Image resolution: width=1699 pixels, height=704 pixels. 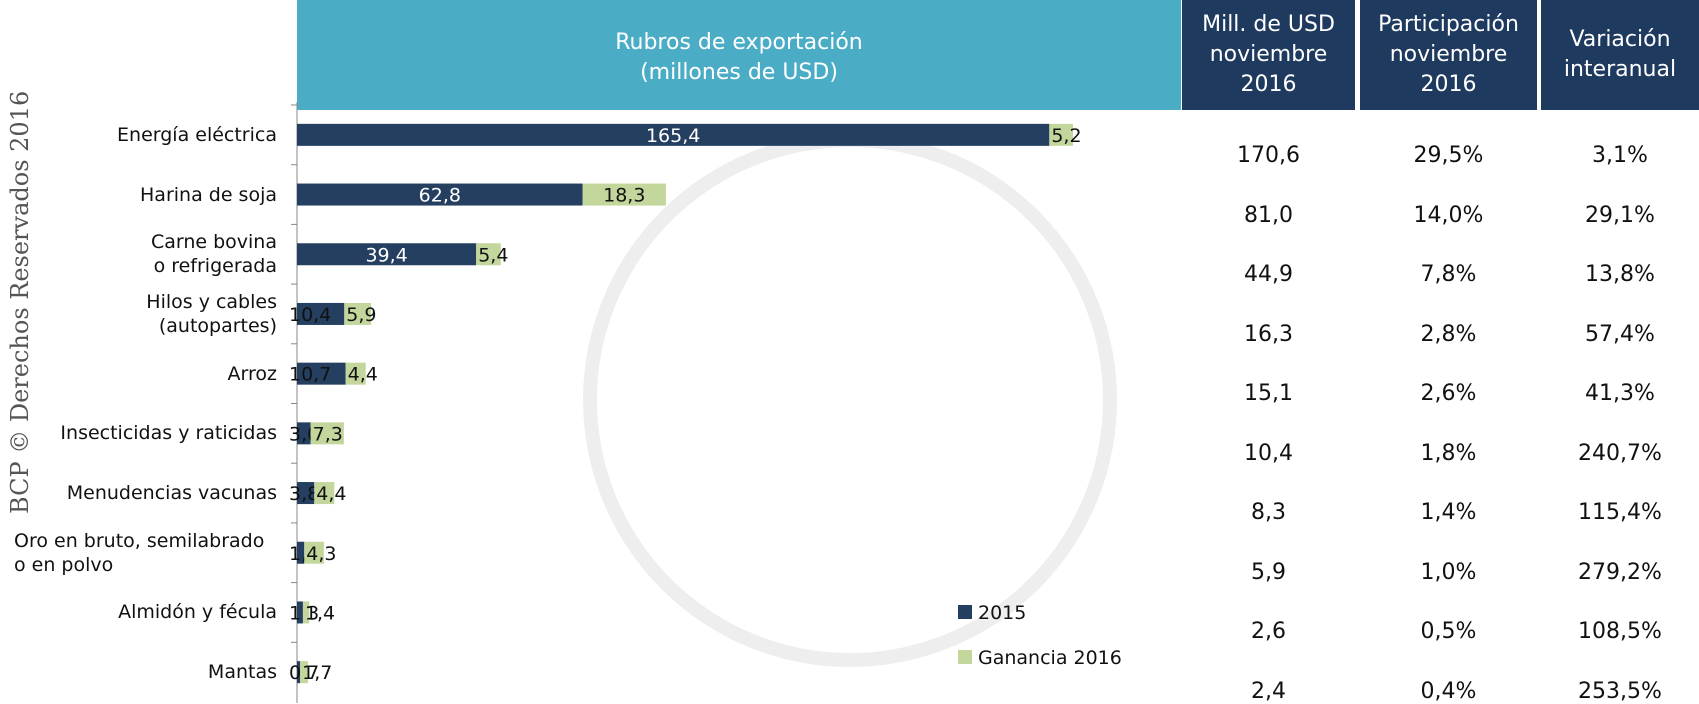 I want to click on value-label: 4,3, so click(x=321, y=554).